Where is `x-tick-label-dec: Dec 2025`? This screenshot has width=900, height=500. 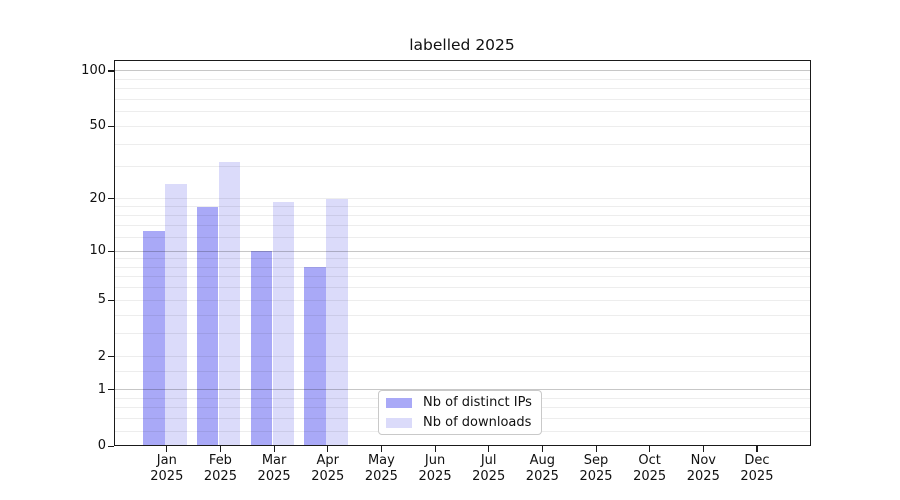 x-tick-label-dec: Dec 2025 is located at coordinates (757, 468).